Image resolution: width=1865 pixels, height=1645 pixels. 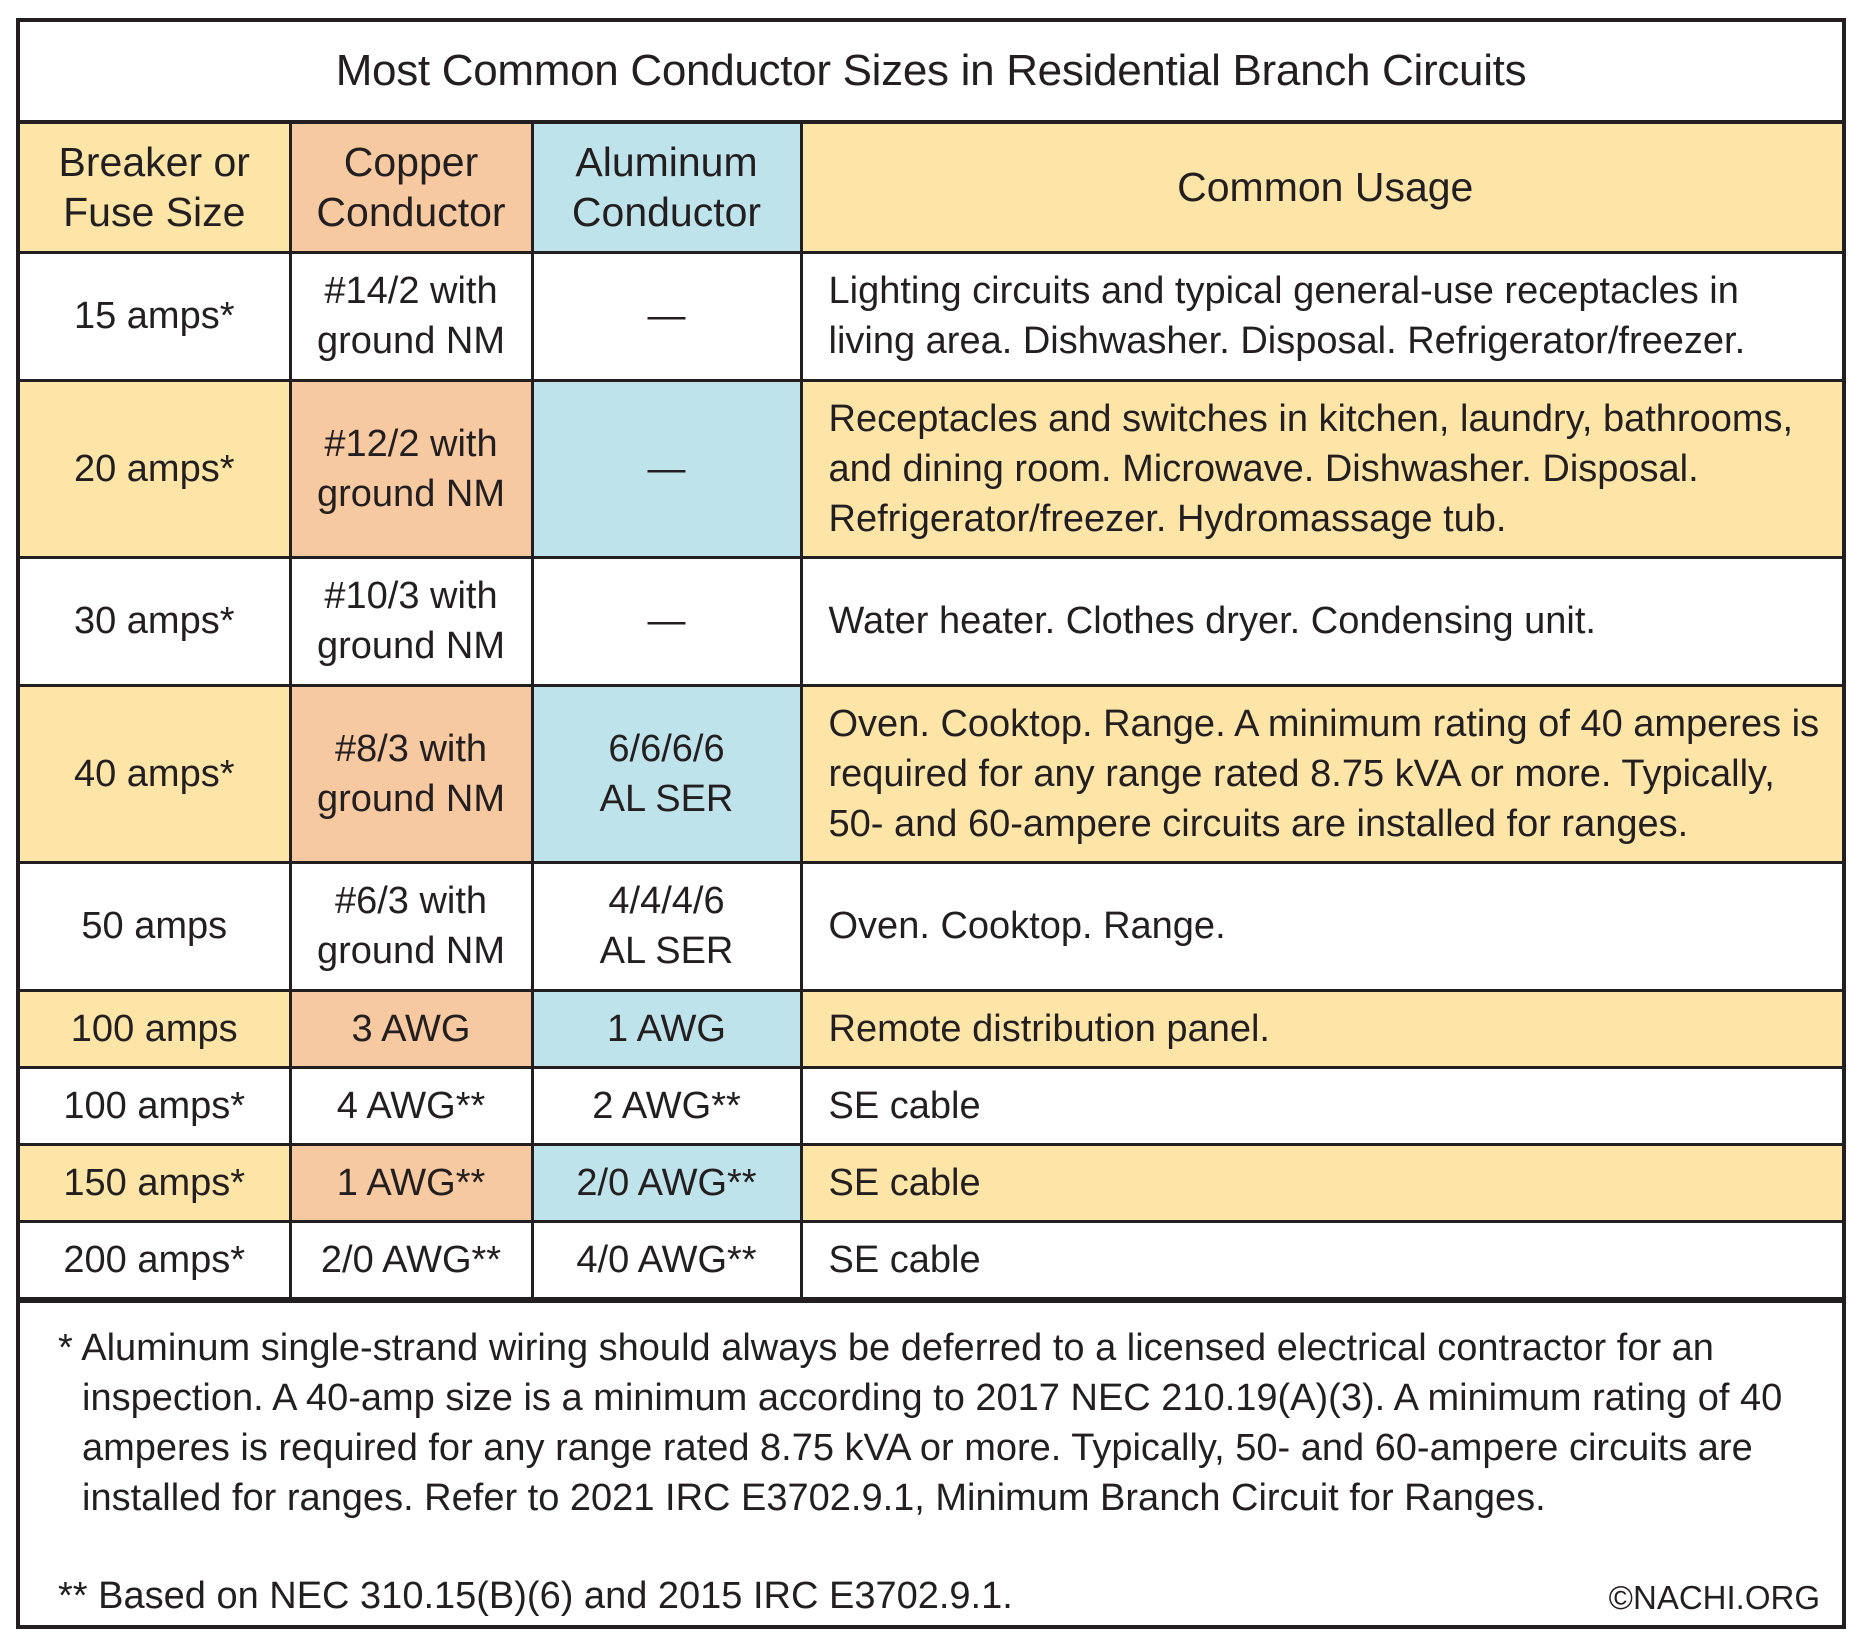 What do you see at coordinates (411, 773) in the screenshot?
I see `copper-cell: #8/3 with ground NM` at bounding box center [411, 773].